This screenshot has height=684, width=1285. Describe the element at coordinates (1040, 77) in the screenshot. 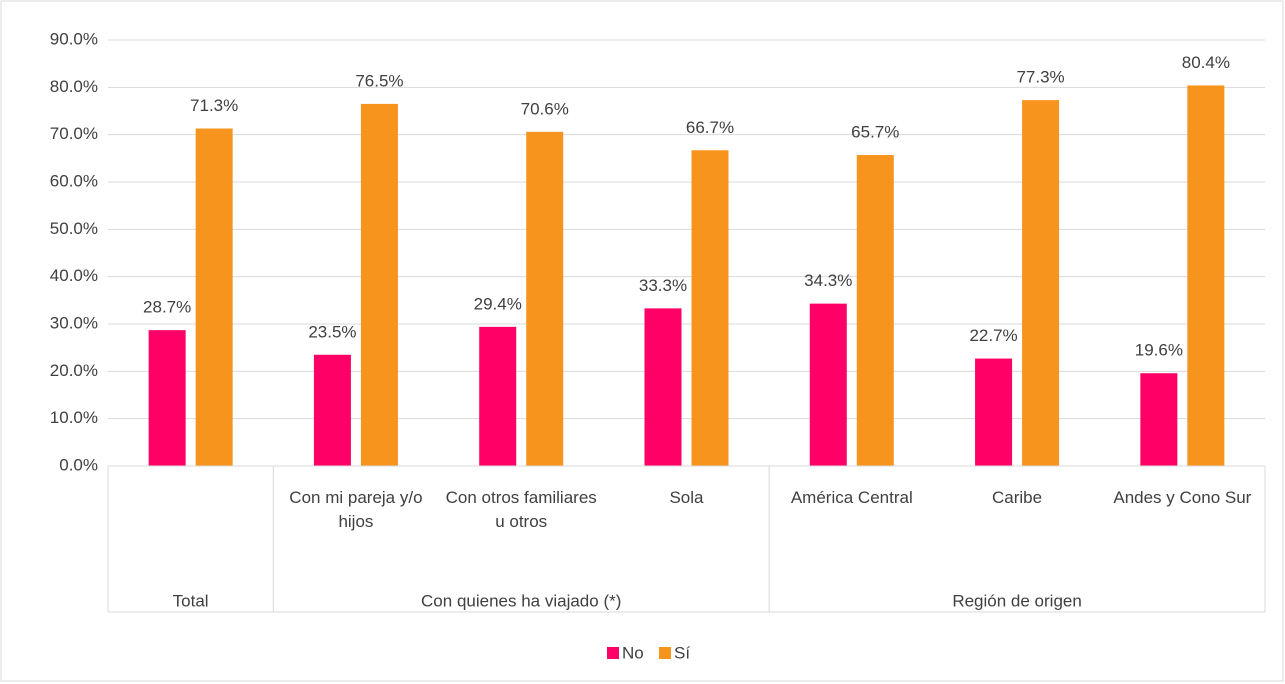

I see `data-label: 77.3%` at that location.